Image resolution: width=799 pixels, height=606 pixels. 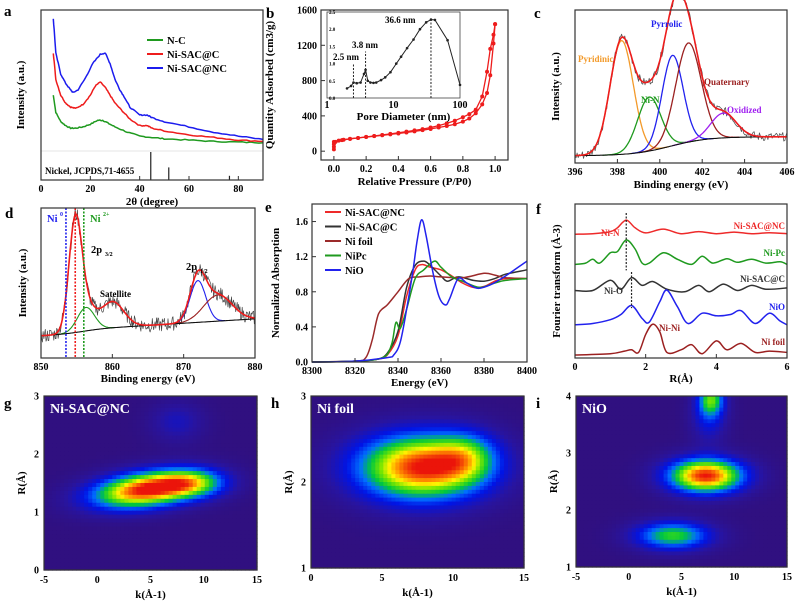 What do you see at coordinates (8, 12) in the screenshot?
I see `panel-letter: a` at bounding box center [8, 12].